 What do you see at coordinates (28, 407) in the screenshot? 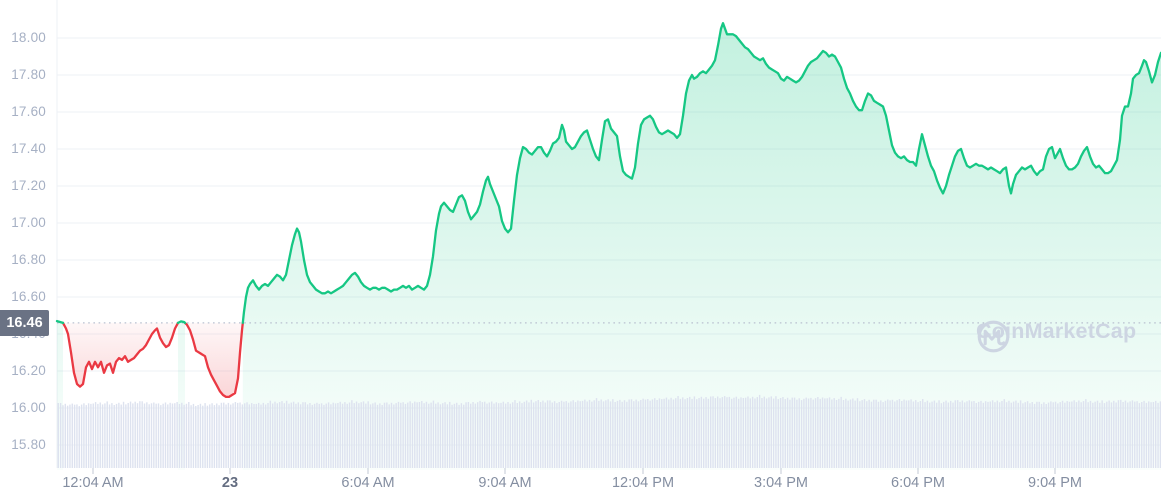
I see `y-axis-label: 16.00` at bounding box center [28, 407].